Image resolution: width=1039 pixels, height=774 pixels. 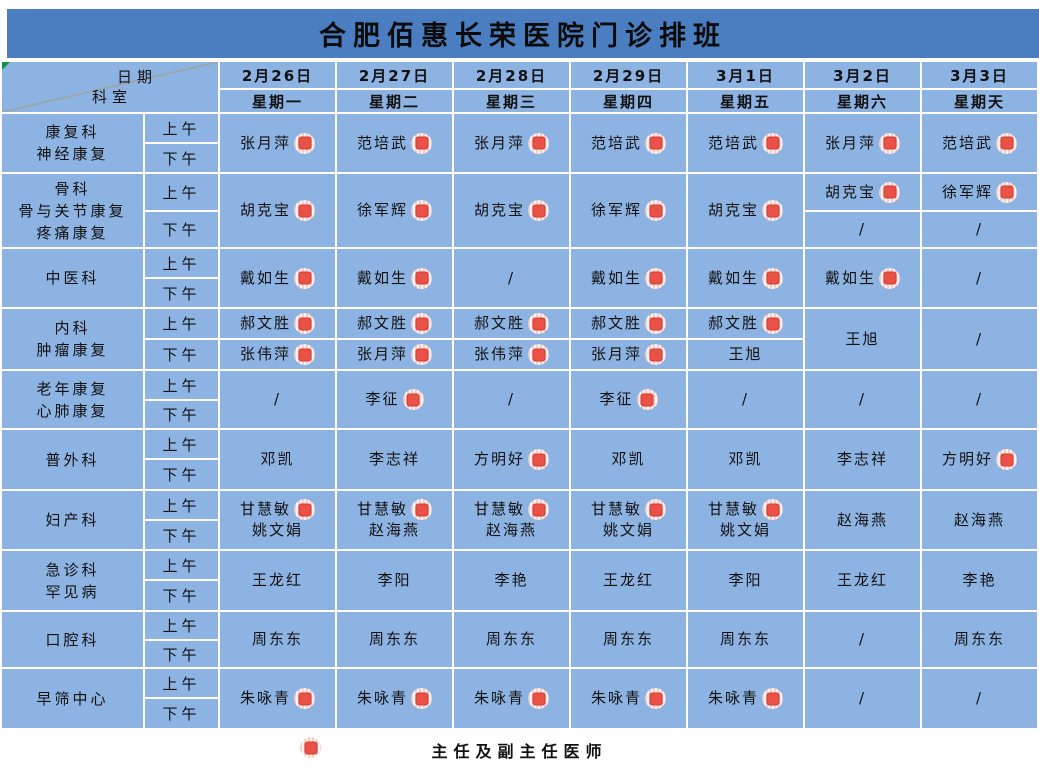 What do you see at coordinates (745, 580) in the screenshot?
I see `doctor-name: 李阳` at bounding box center [745, 580].